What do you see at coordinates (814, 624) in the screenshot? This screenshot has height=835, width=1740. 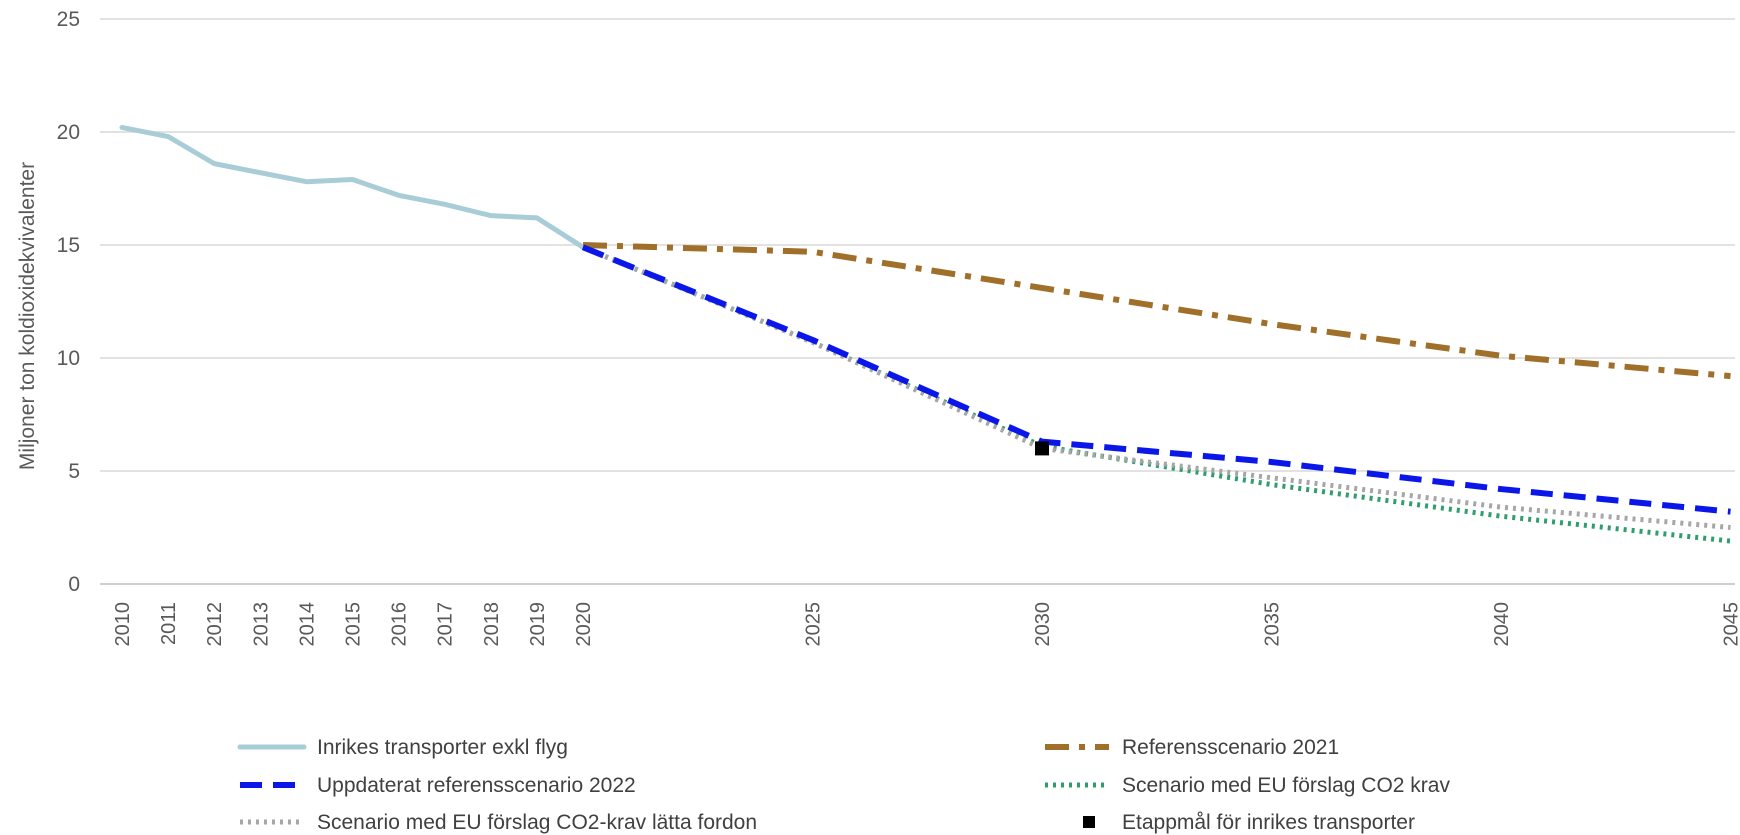 I see `x-tick-label: 2025` at bounding box center [814, 624].